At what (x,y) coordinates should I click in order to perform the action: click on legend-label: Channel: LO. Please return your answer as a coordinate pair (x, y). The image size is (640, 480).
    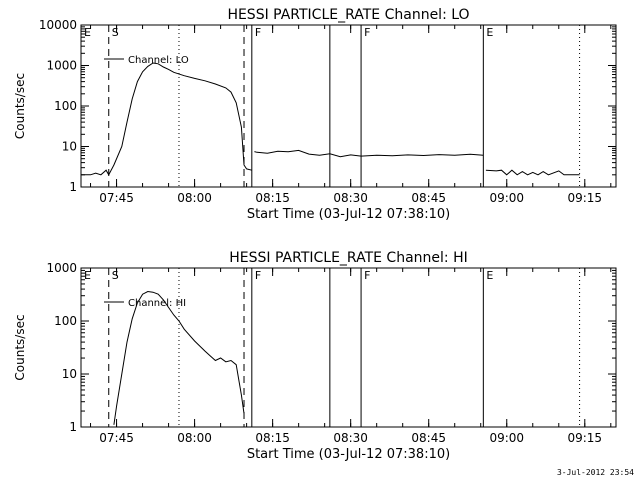
    Looking at the image, I should click on (158, 60).